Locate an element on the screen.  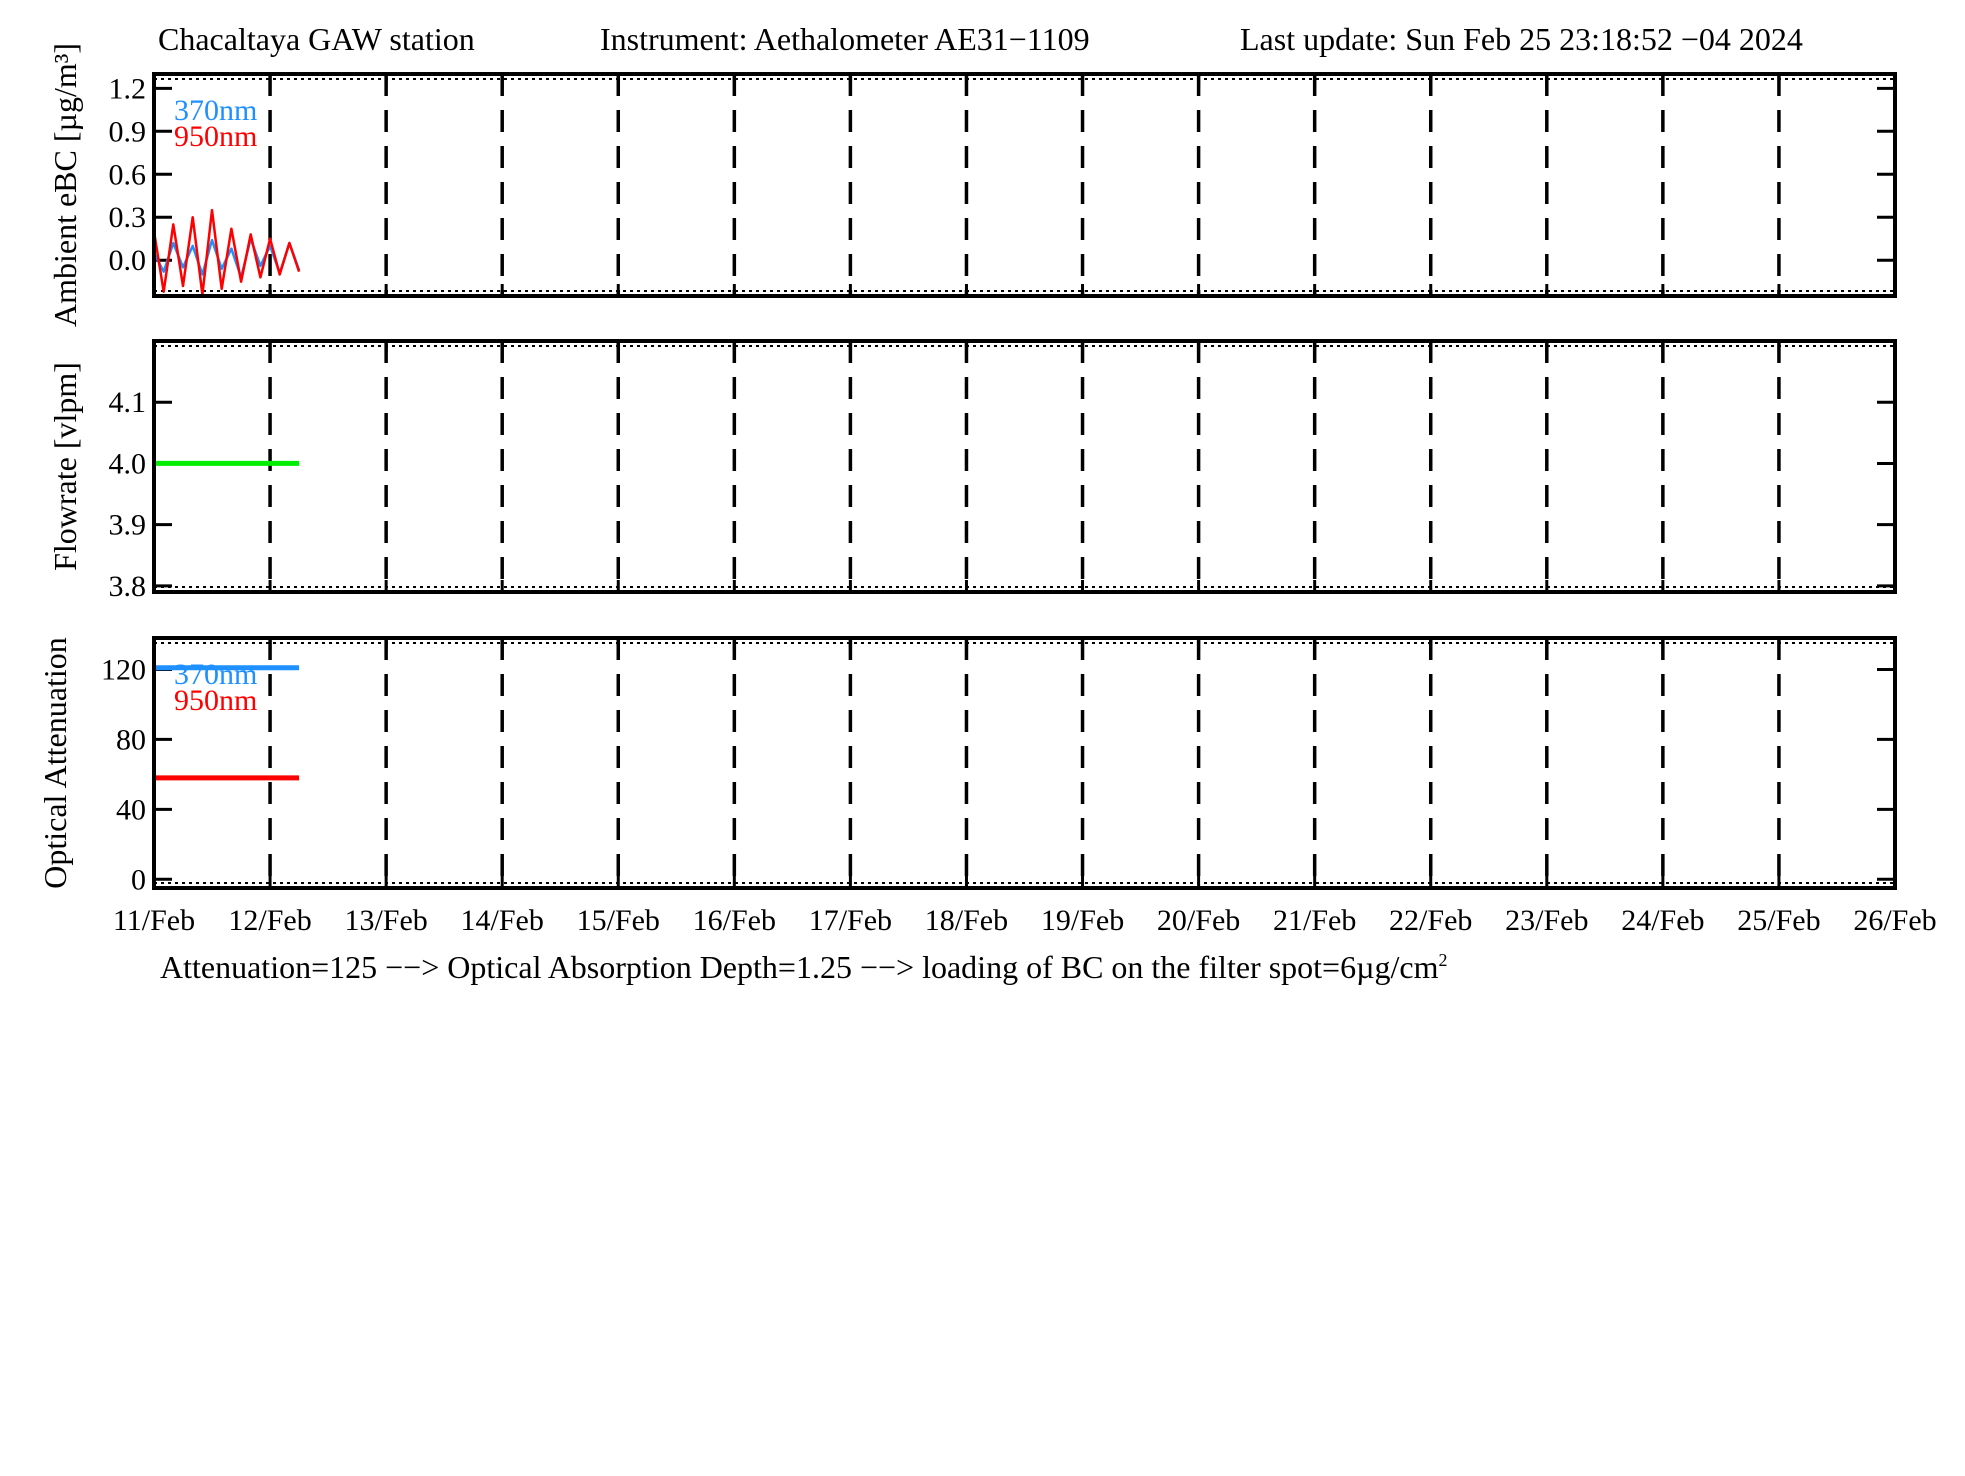
y-tick-label: 80 is located at coordinates (131, 739).